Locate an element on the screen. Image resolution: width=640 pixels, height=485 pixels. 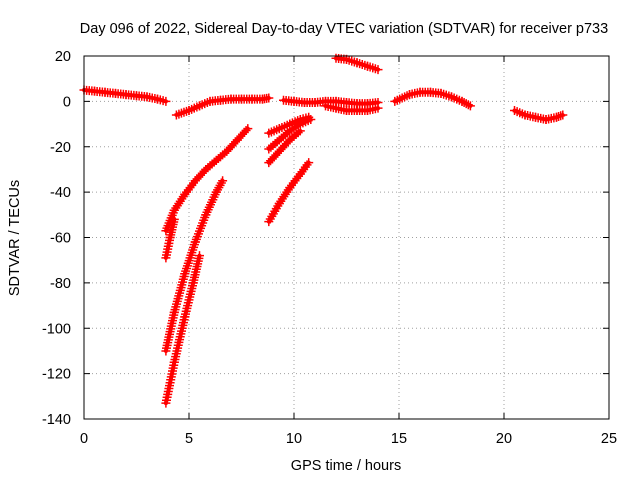
x-axis-label: GPS time / hours is located at coordinates (346, 466).